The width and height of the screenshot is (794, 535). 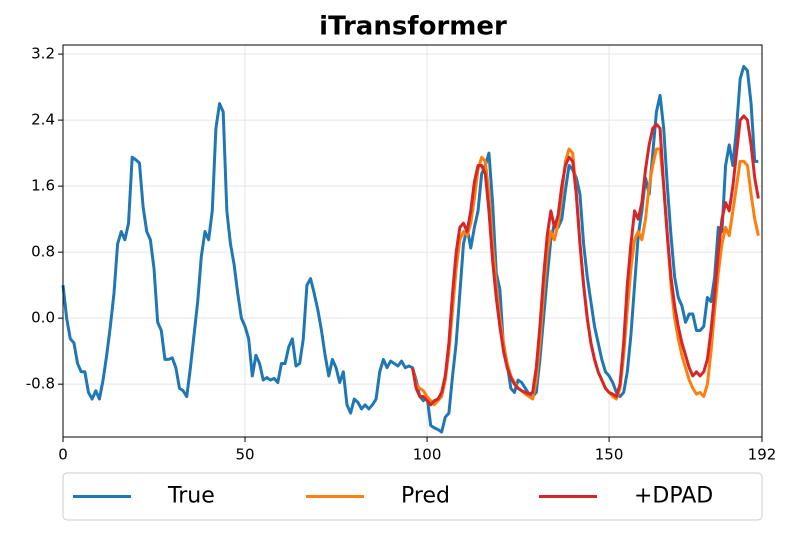 What do you see at coordinates (673, 496) in the screenshot?
I see `legend-label: +DPAD` at bounding box center [673, 496].